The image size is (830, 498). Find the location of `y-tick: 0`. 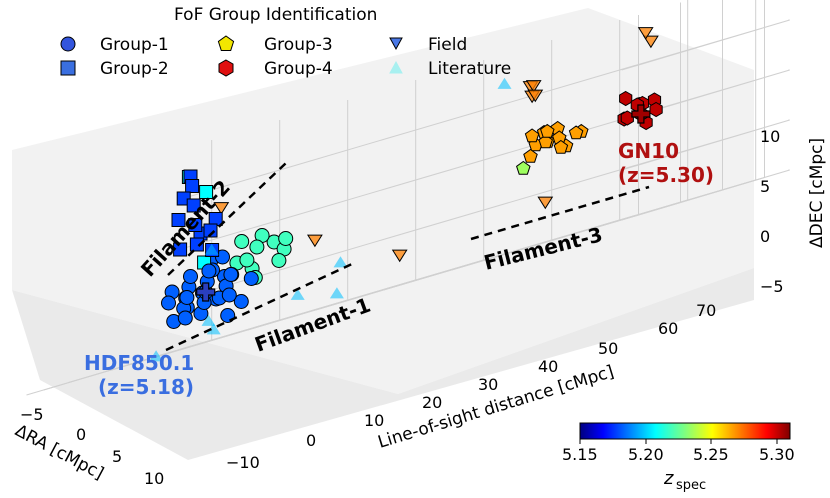

y-tick: 0 is located at coordinates (311, 440).